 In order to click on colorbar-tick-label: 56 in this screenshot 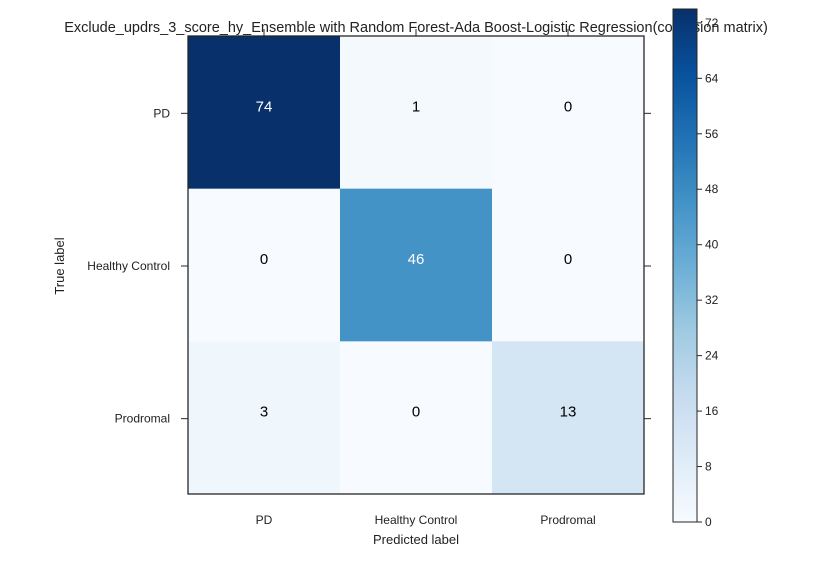, I will do `click(712, 134)`.